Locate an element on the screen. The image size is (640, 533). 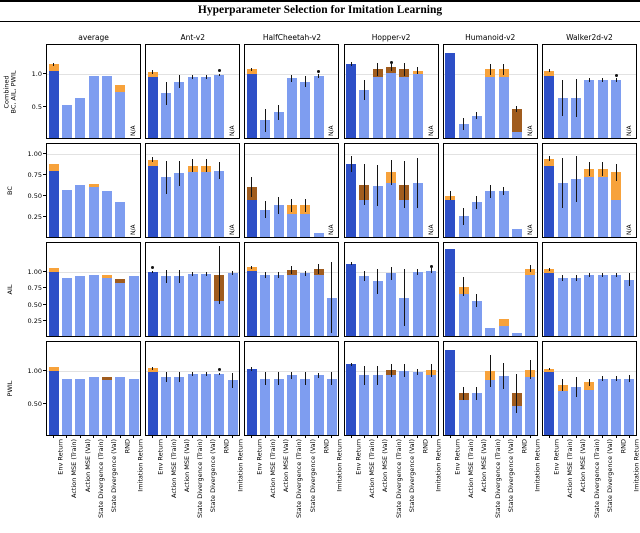
subplot-r0-c5: N/A is located at coordinates (589, 91).